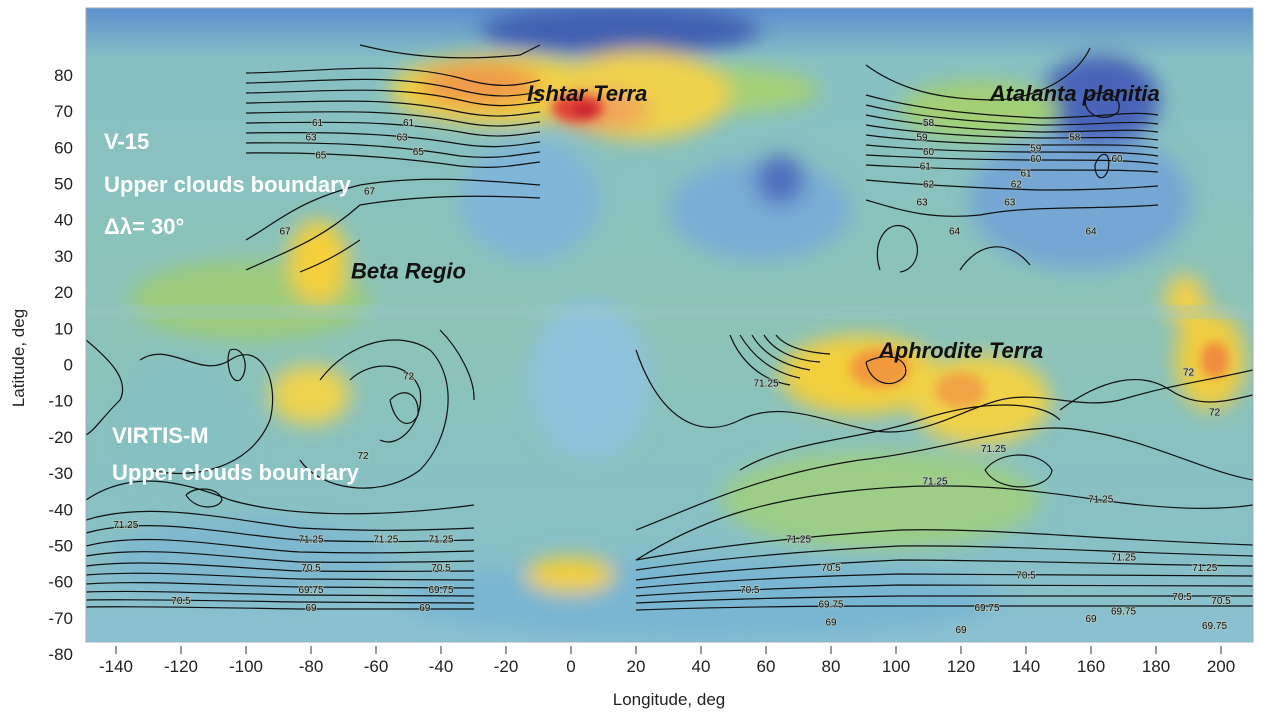 The height and width of the screenshot is (713, 1261). Describe the element at coordinates (160, 435) in the screenshot. I see `dataset-block-virtis-line1: VIRTIS-M` at that location.